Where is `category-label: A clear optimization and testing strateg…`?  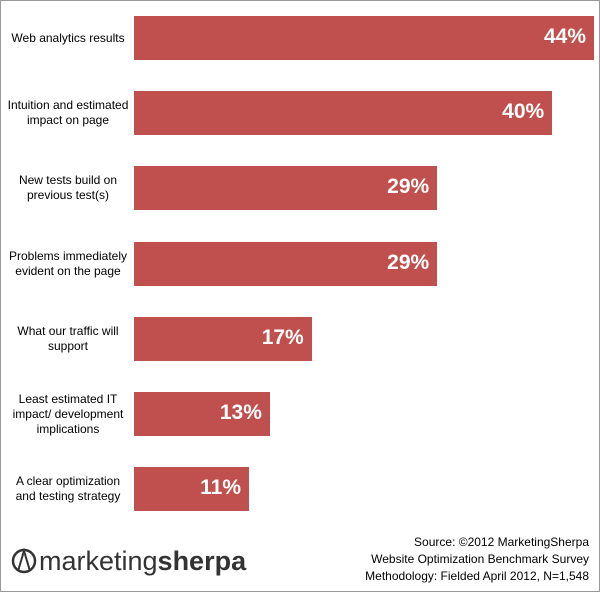
category-label: A clear optimization and testing strateg… is located at coordinates (68, 489).